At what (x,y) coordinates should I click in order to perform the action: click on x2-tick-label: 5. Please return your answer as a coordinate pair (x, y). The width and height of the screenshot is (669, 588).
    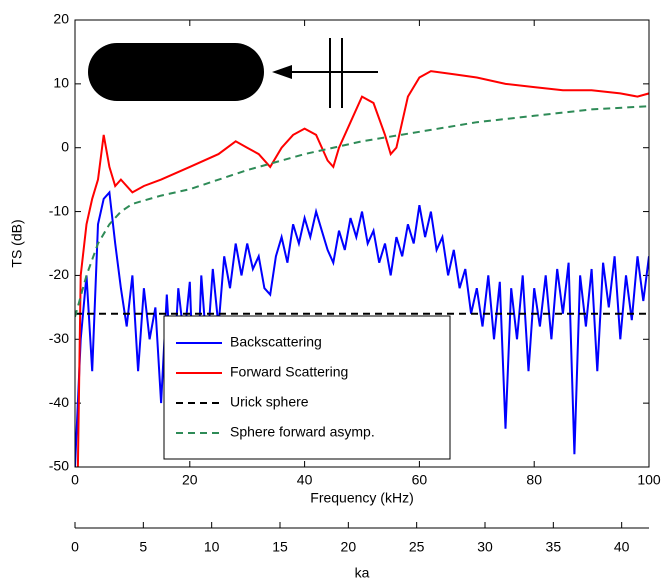
    Looking at the image, I should click on (143, 547).